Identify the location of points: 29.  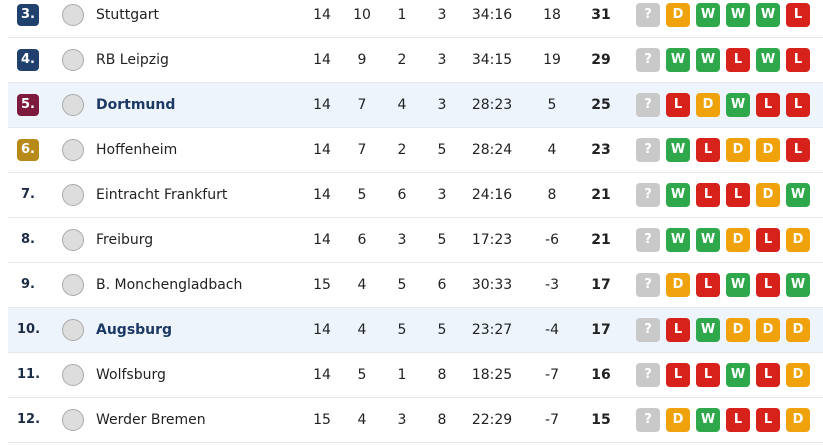
(601, 59).